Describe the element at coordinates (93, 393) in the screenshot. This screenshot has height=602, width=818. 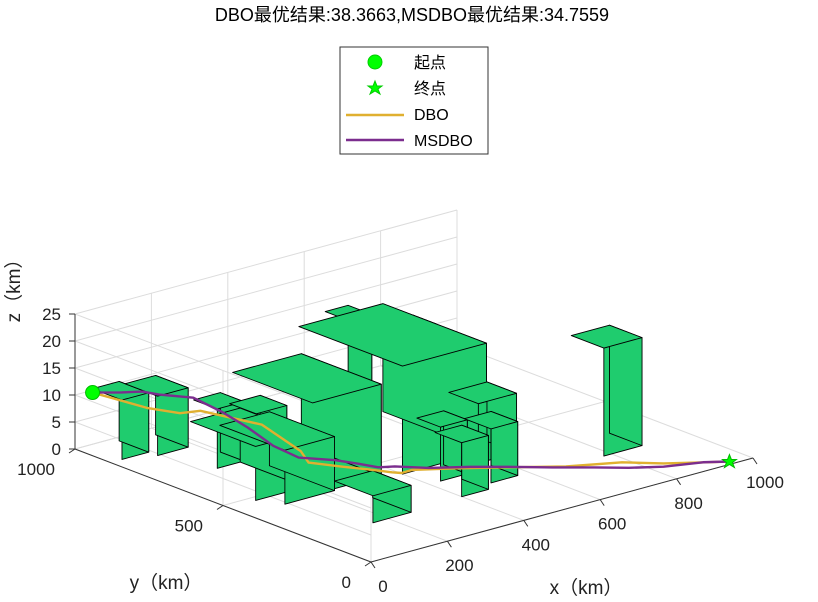
I see `start-marker` at that location.